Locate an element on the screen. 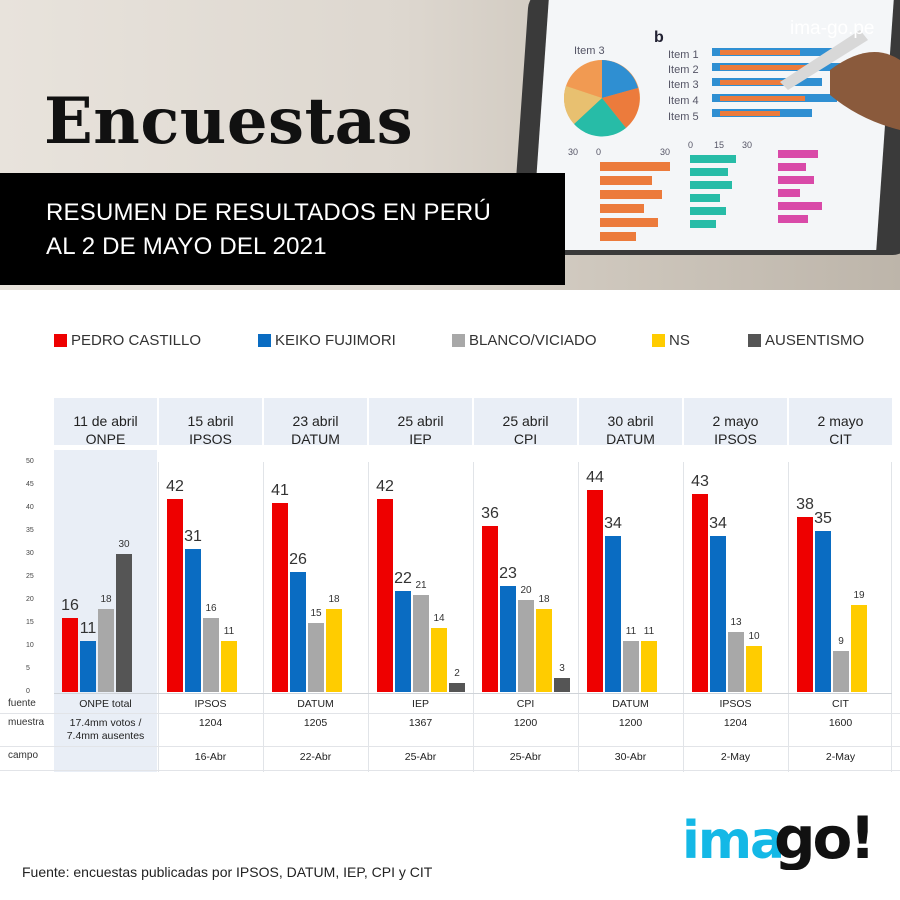 Image resolution: width=900 pixels, height=900 pixels. cell-campo: 30-Abr is located at coordinates (630, 757).